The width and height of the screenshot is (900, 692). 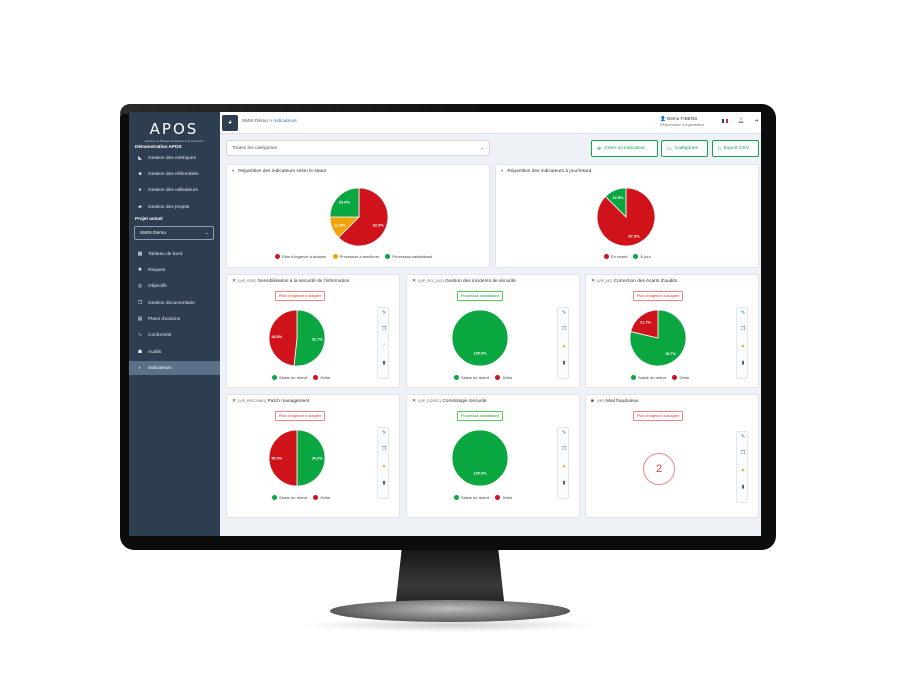 What do you see at coordinates (174, 335) in the screenshot?
I see `sidebar-item-compliance: ∿ Conformité` at bounding box center [174, 335].